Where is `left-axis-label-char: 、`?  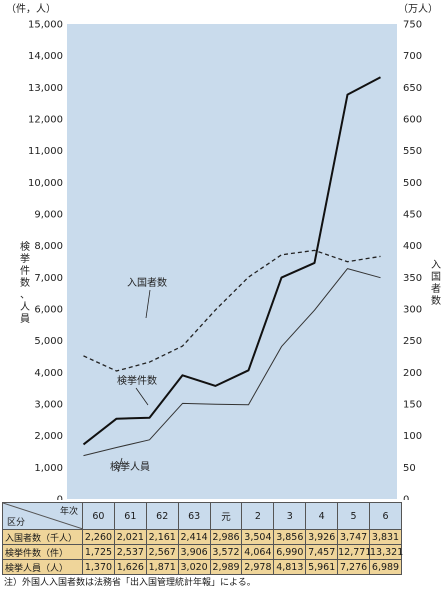
left-axis-label-char: 、 is located at coordinates (25, 295).